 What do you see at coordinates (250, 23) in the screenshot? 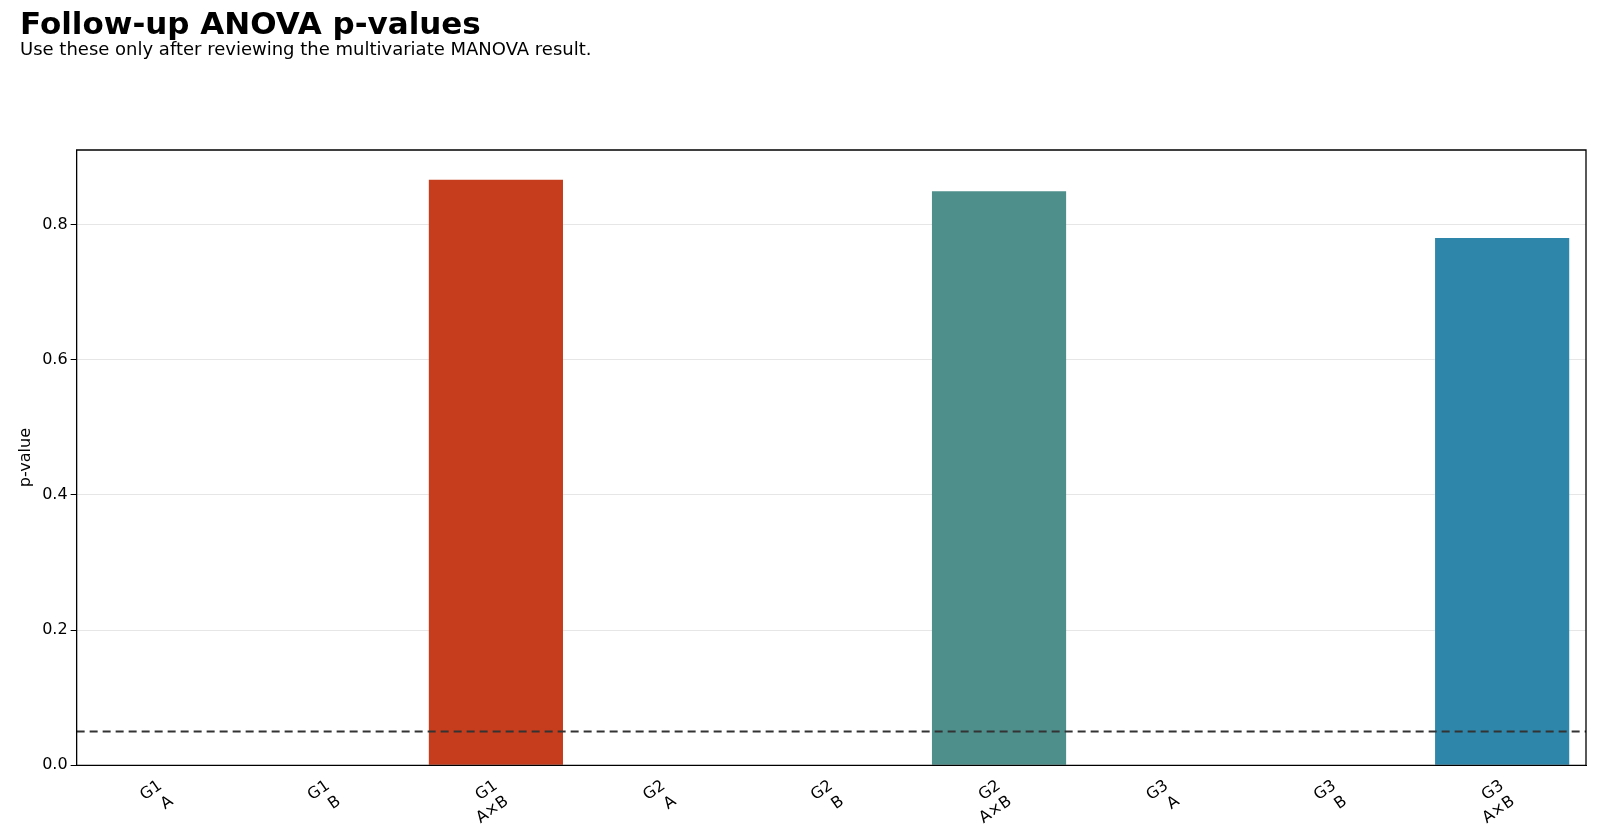
I see `chart-title: Follow-up ANOVA p-values` at bounding box center [250, 23].